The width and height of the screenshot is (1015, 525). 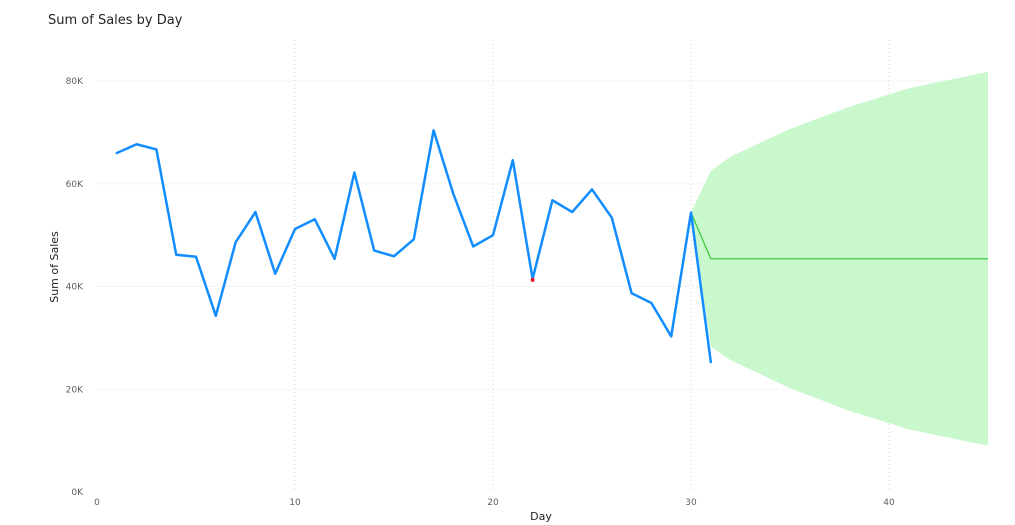 What do you see at coordinates (75, 185) in the screenshot?
I see `y-tick-label: 60K` at bounding box center [75, 185].